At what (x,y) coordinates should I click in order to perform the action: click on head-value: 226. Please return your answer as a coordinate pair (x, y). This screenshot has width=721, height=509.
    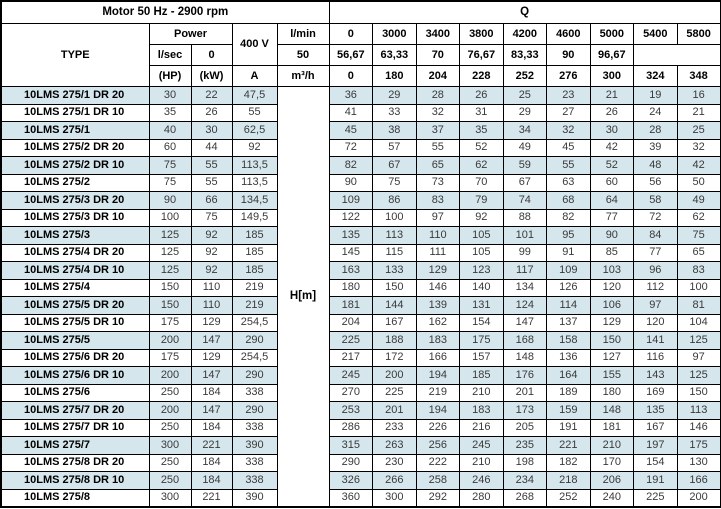
    Looking at the image, I should click on (438, 427).